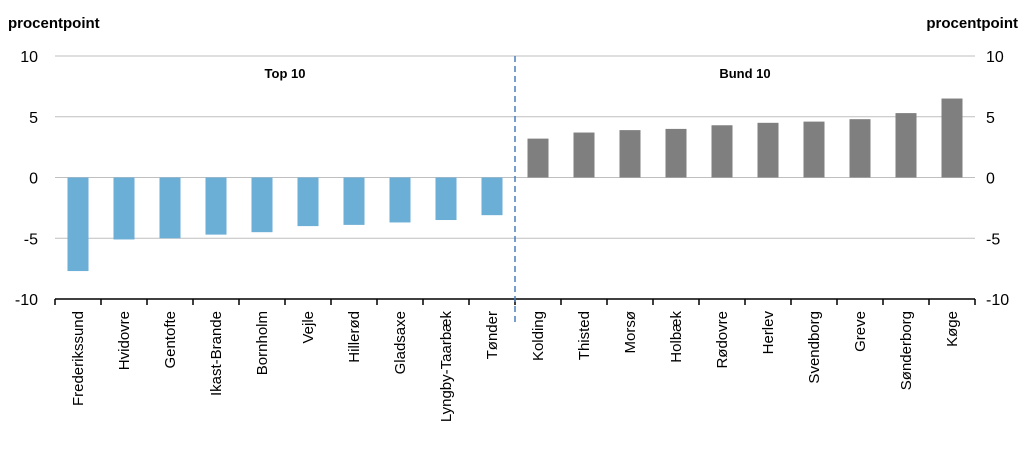 This screenshot has height=461, width=1026. What do you see at coordinates (990, 118) in the screenshot?
I see `y-tick-label-right: 5` at bounding box center [990, 118].